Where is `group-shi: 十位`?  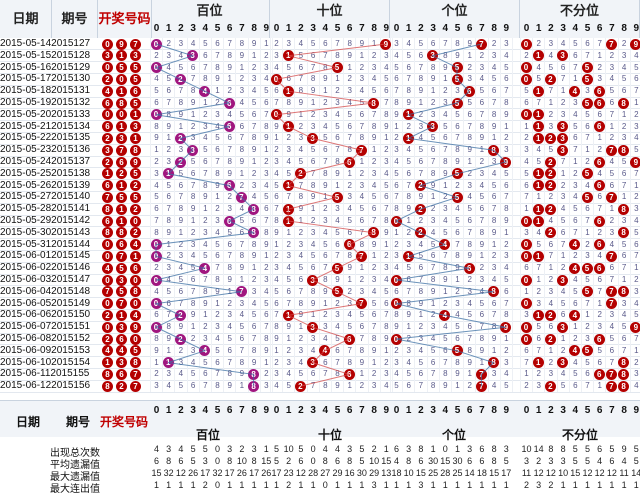
group-shi: 十位 is located at coordinates (330, 19).